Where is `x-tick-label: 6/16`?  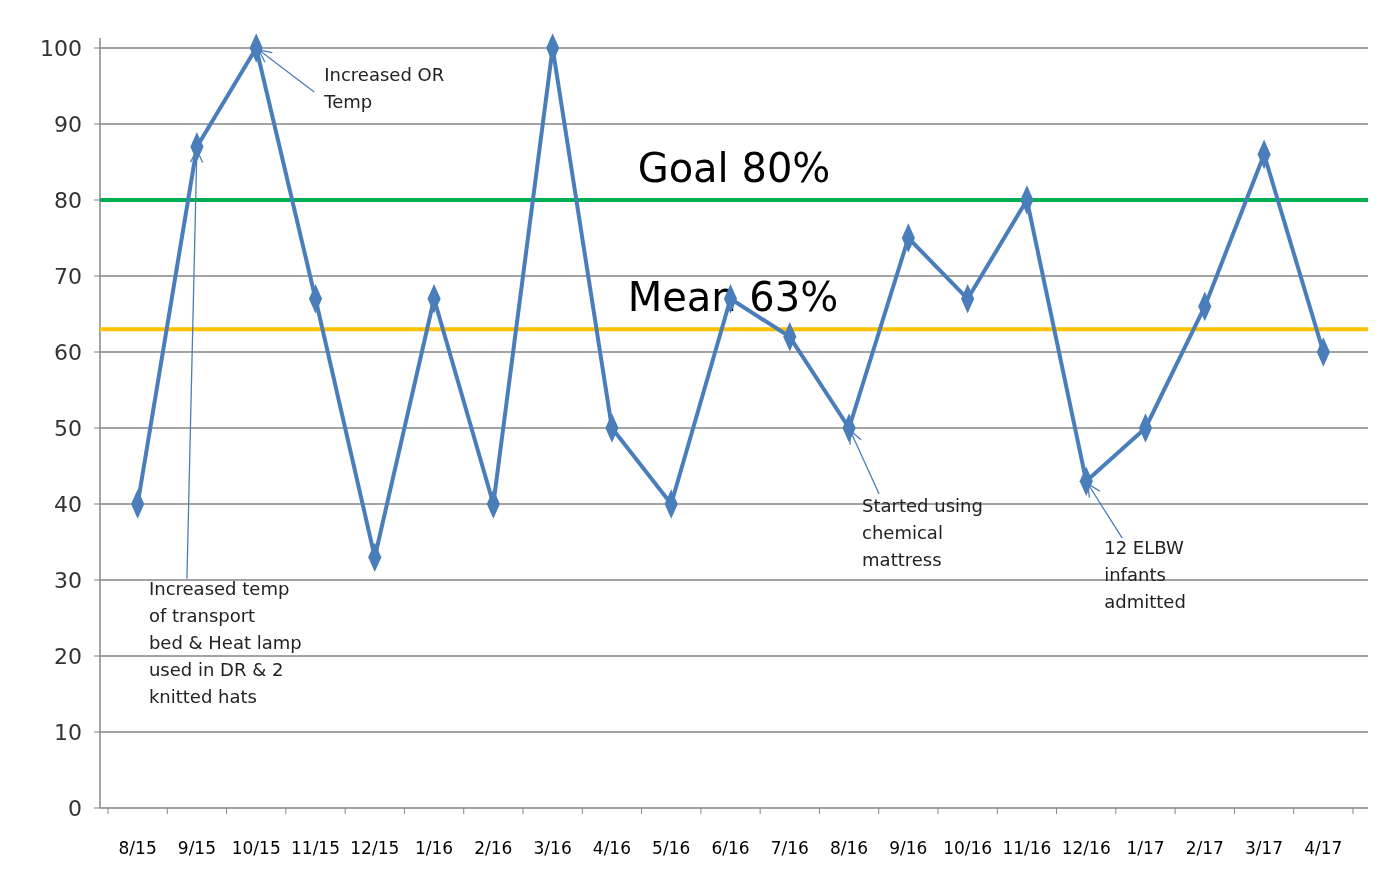
x-tick-label: 6/16 is located at coordinates (730, 848).